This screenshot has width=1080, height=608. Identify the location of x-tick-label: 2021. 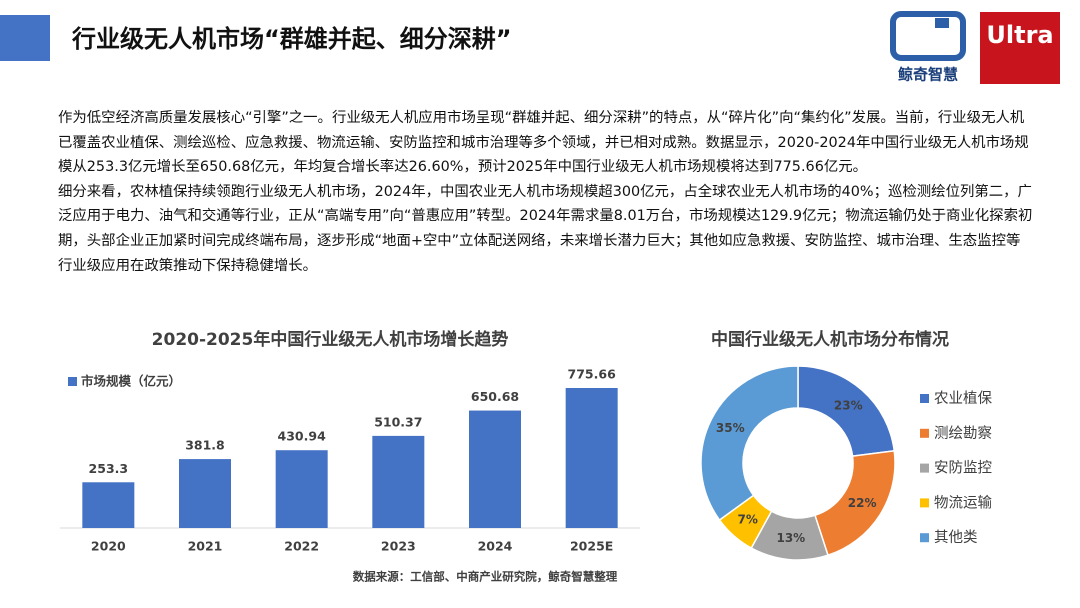
(205, 546).